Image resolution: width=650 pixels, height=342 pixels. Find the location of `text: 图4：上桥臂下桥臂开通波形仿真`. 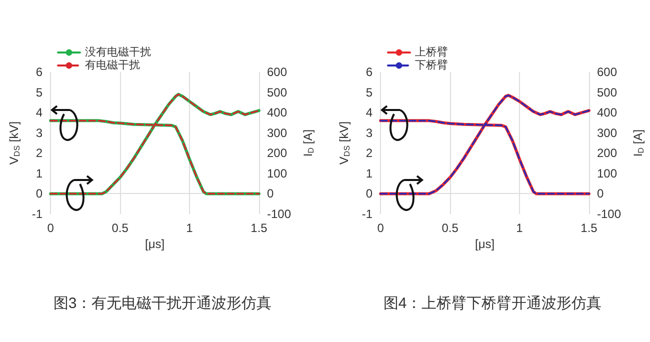

text: 图4：上桥臂下桥臂开通波形仿真 is located at coordinates (492, 303).